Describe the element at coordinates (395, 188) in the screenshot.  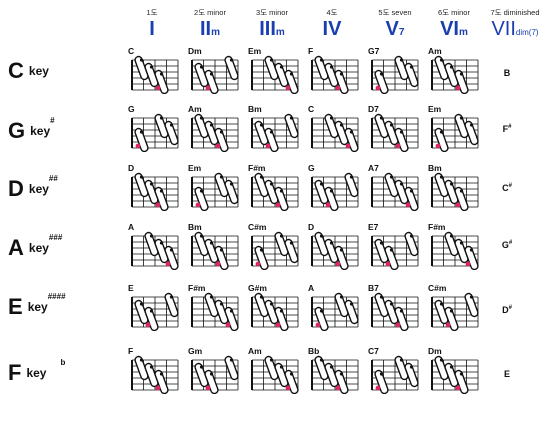
I see `chord-diagram: A7` at that location.